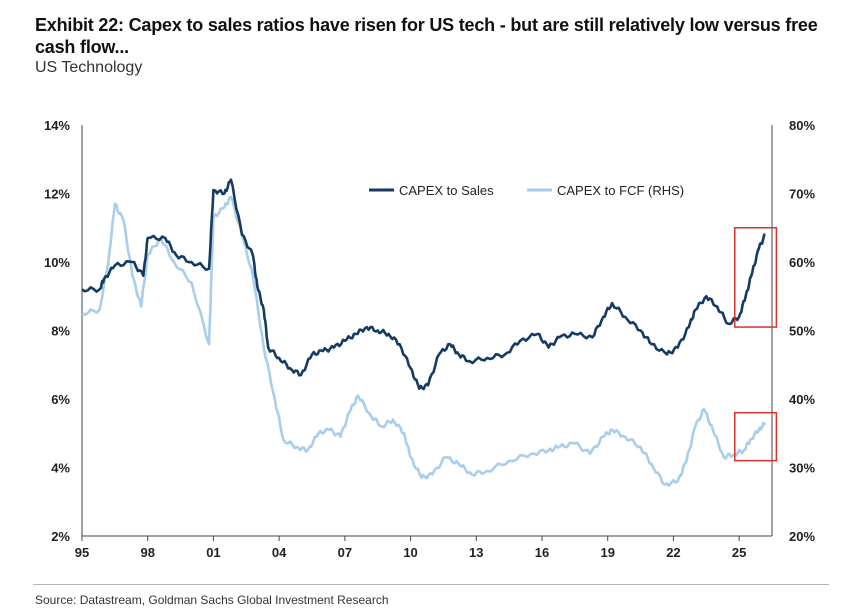 The image size is (864, 614). I want to click on highlight-boxes, so click(756, 344).